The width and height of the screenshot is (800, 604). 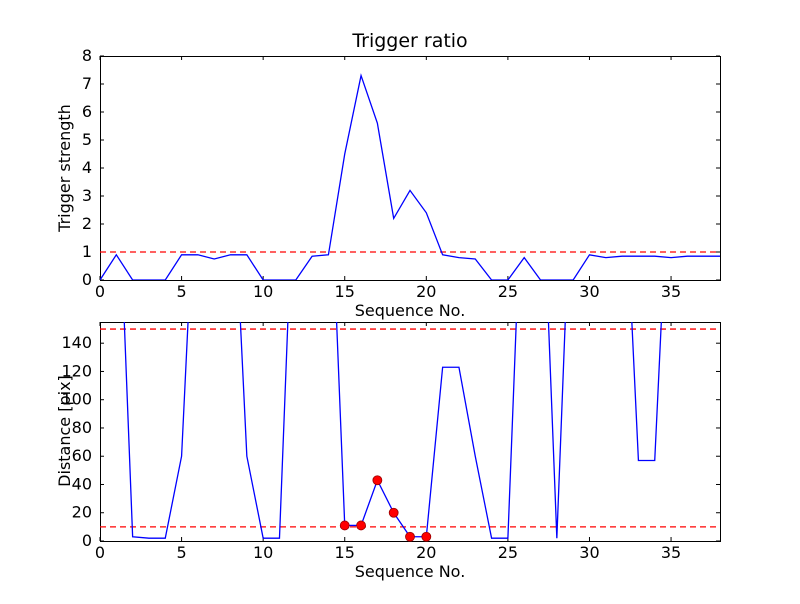 I want to click on top-xaxis-label: Sequence No., so click(x=410, y=310).